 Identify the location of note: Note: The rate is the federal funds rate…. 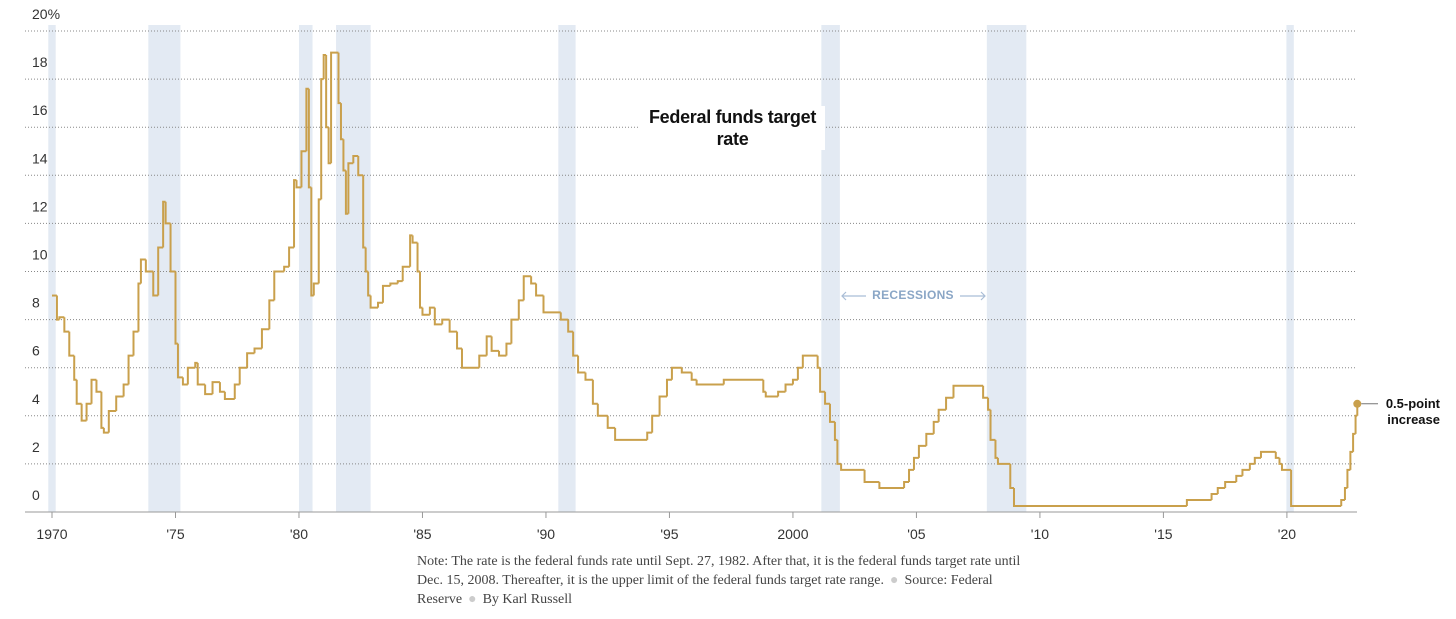
(727, 580).